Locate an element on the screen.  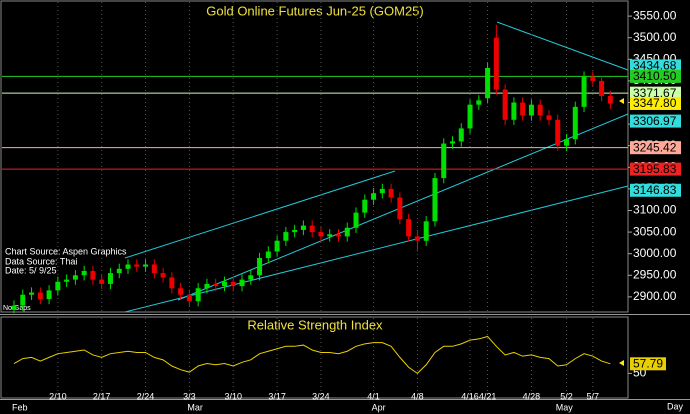
y-tick-label: 3050.00 is located at coordinates (655, 231).